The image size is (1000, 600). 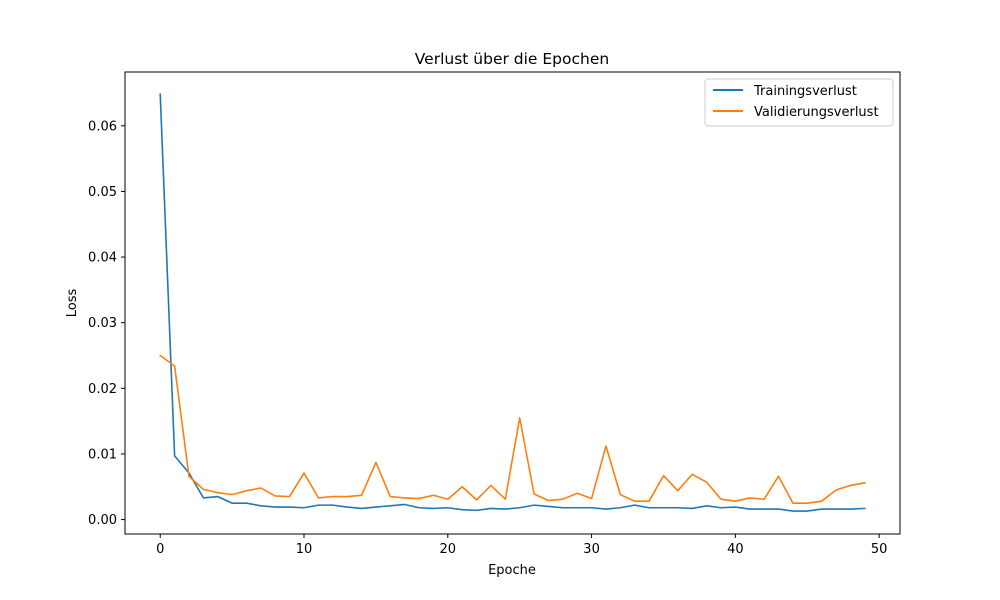 What do you see at coordinates (816, 112) in the screenshot?
I see `legend-label-validation: Validierungsverlust` at bounding box center [816, 112].